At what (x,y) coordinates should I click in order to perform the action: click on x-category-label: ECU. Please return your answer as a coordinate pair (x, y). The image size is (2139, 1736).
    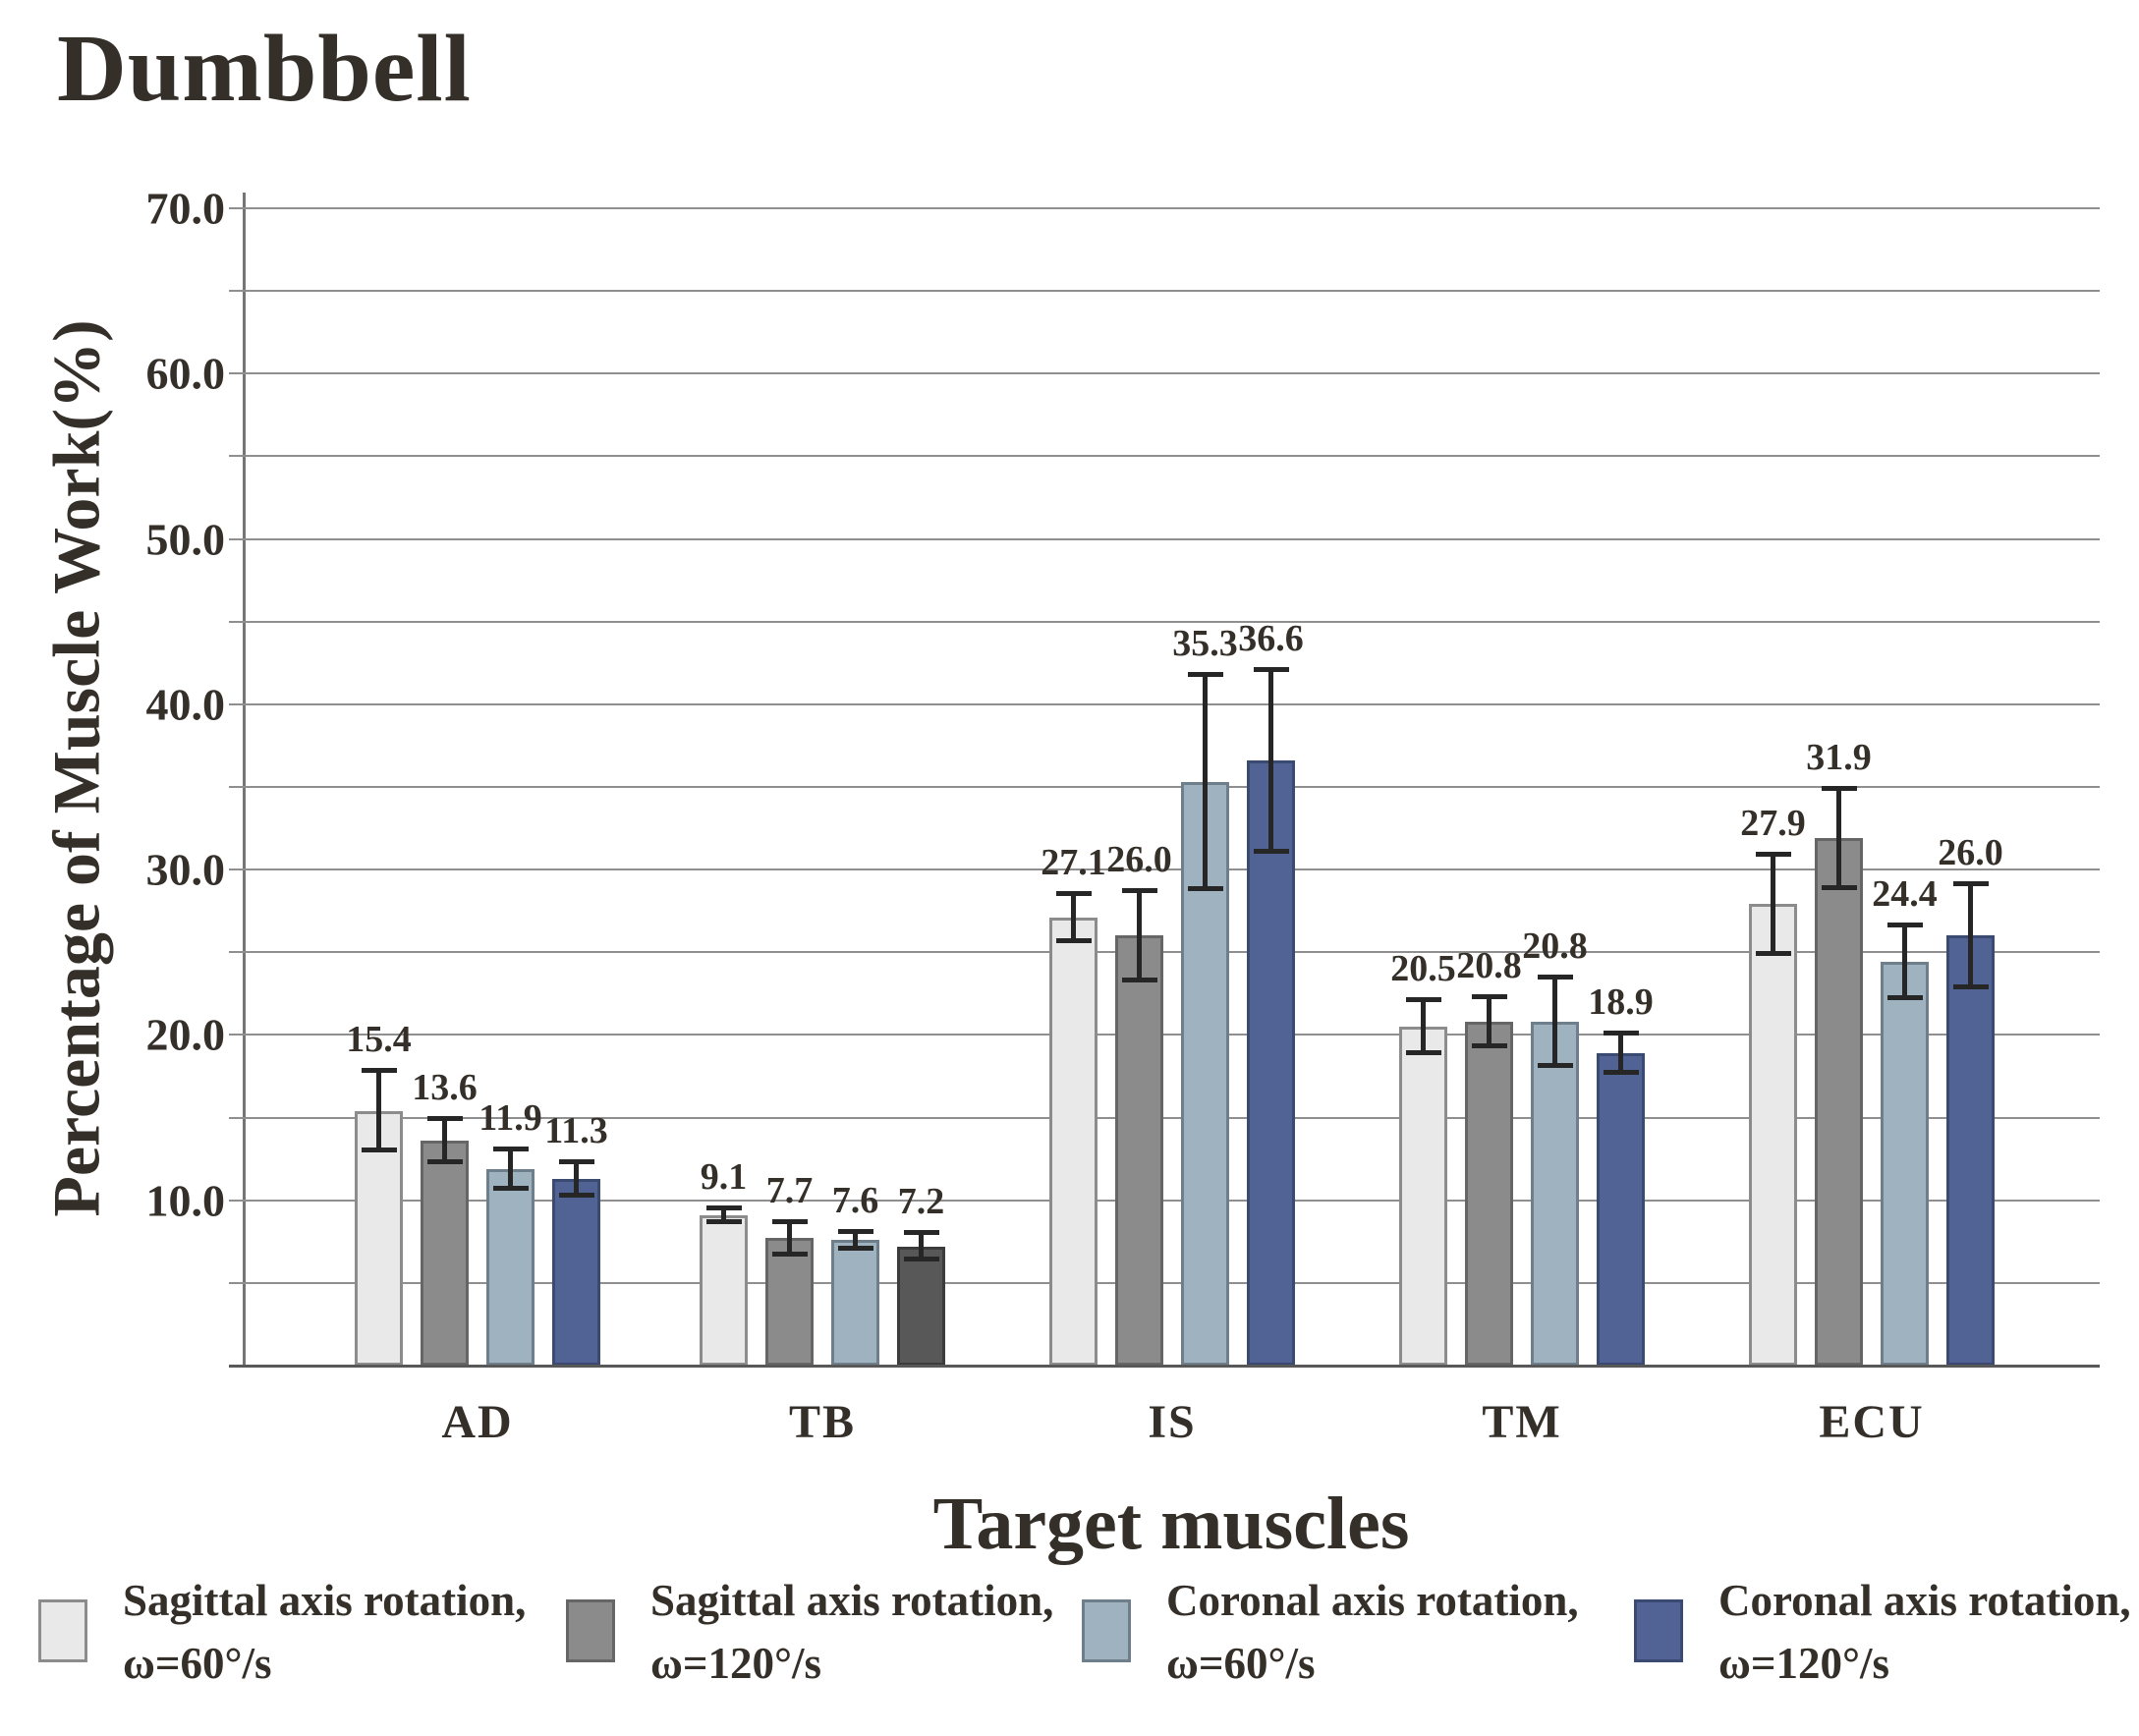
    Looking at the image, I should click on (1872, 1422).